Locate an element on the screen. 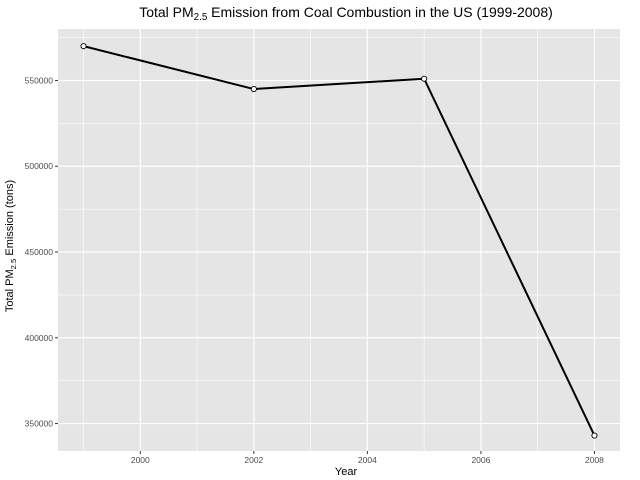 This screenshot has width=640, height=480. x-tick-label: 2000 is located at coordinates (140, 460).